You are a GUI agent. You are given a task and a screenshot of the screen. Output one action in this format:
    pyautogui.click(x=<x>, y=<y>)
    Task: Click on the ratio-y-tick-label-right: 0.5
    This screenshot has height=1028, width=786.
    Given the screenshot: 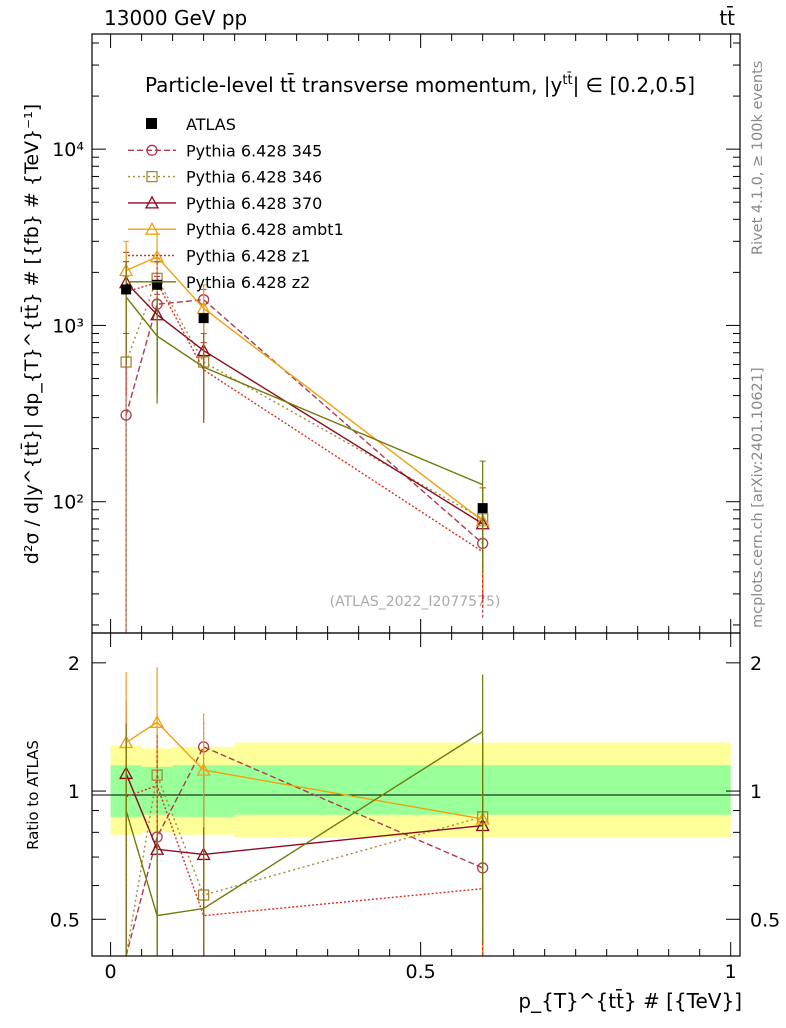 What is the action you would take?
    pyautogui.click(x=765, y=920)
    